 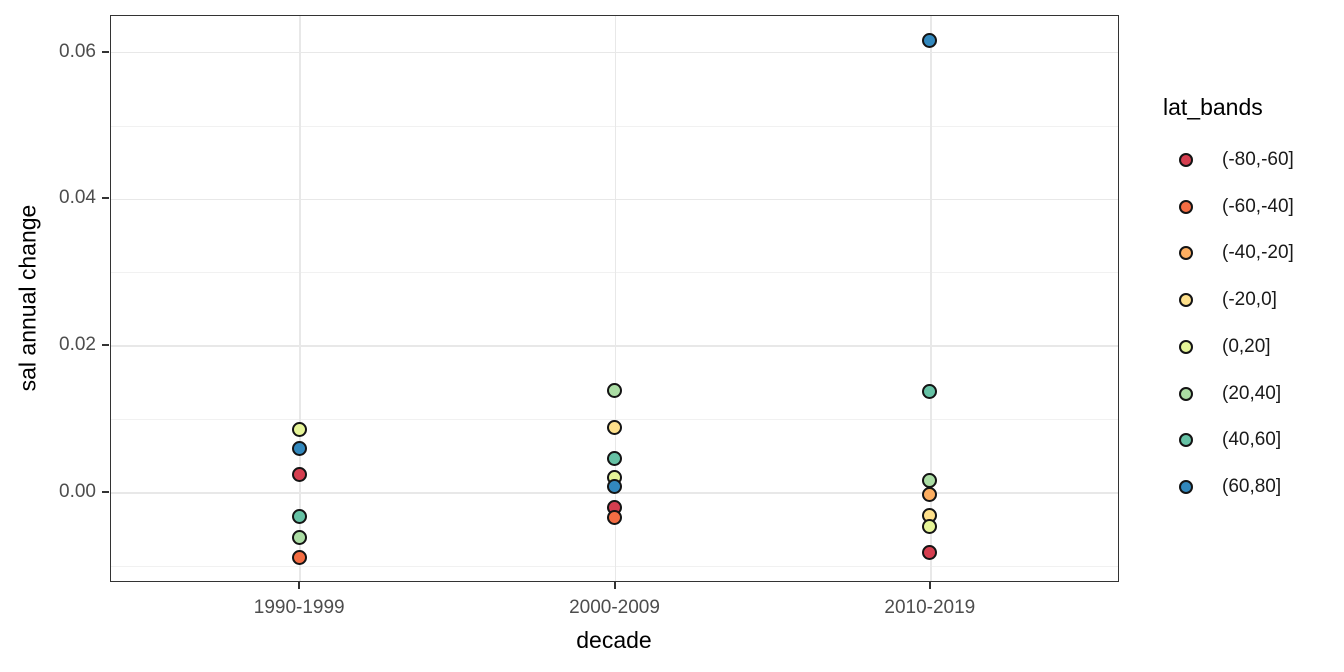 What do you see at coordinates (1258, 253) in the screenshot?
I see `legend-label: (-40,-20]` at bounding box center [1258, 253].